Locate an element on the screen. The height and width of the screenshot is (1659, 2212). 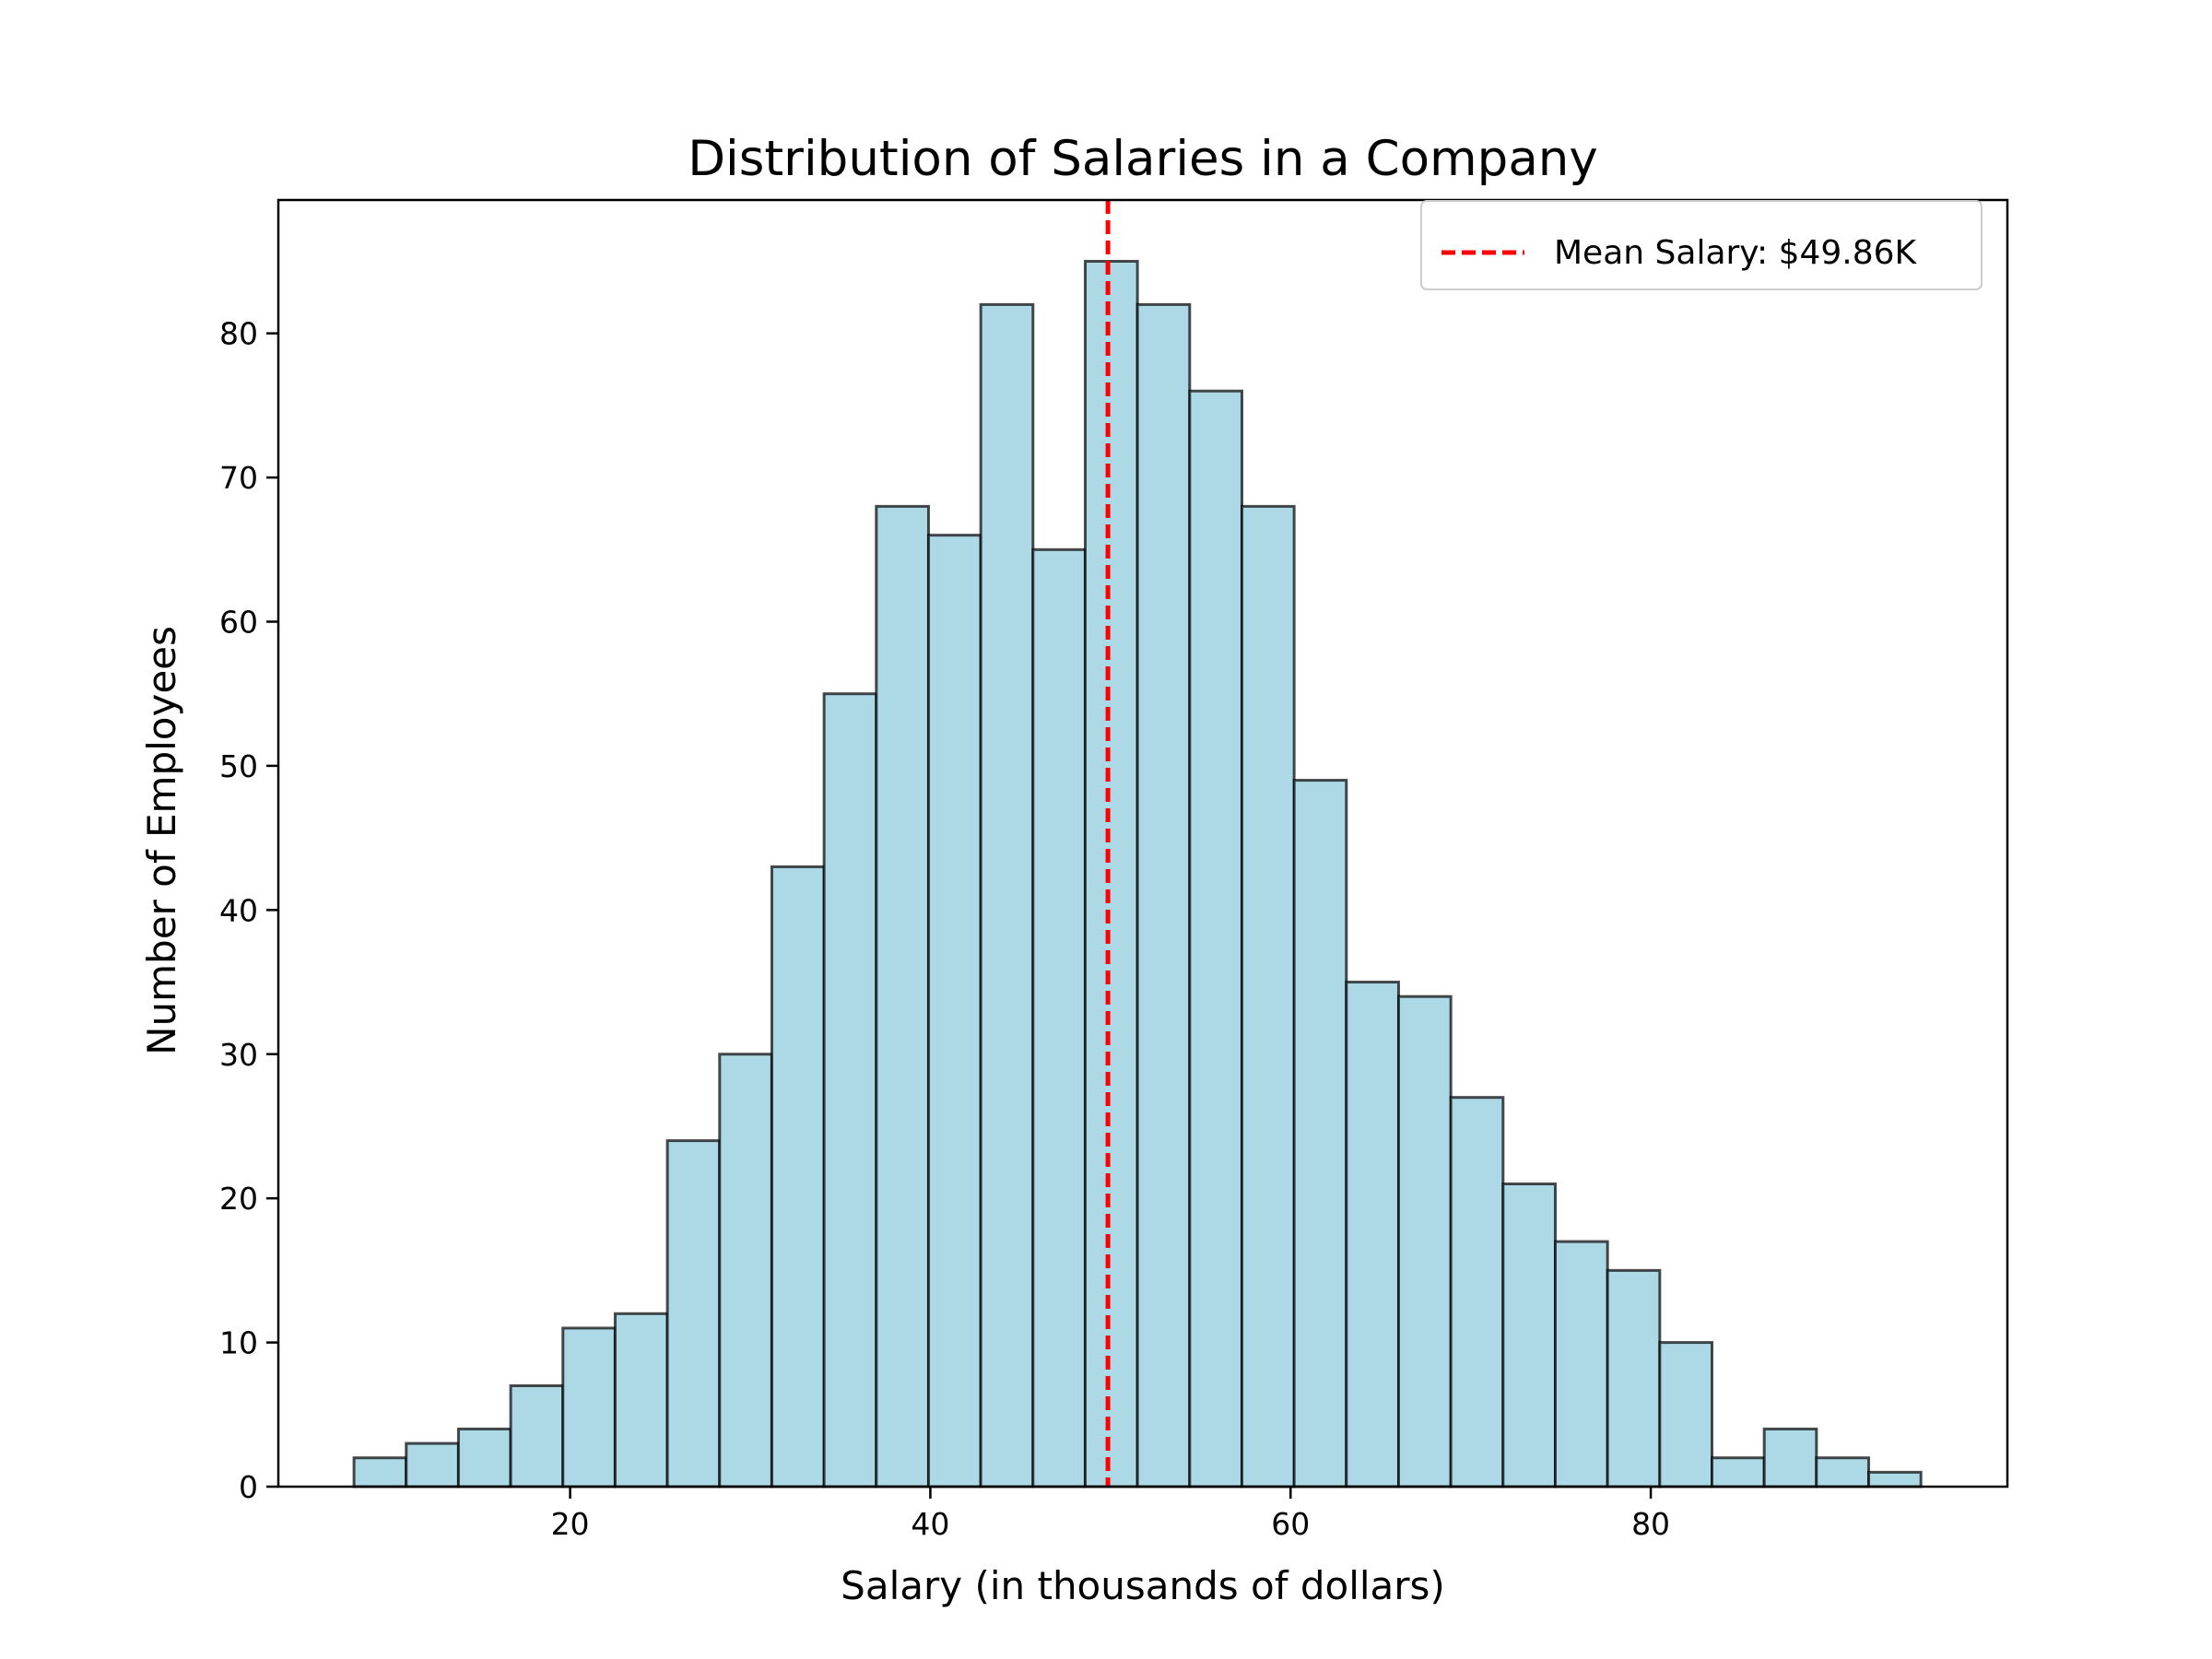
y-tick-label: 30 is located at coordinates (238, 1055).